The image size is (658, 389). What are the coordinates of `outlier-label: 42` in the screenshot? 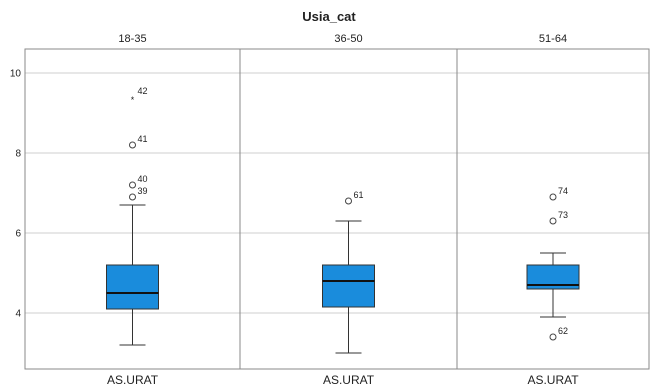 It's located at (143, 91).